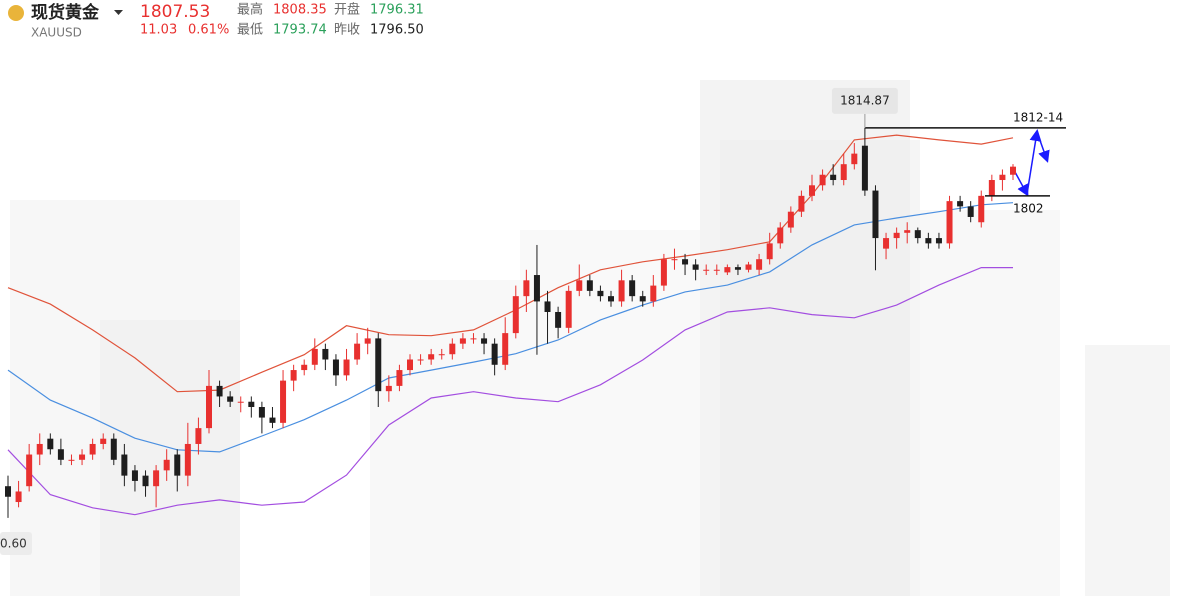 Image resolution: width=1190 pixels, height=596 pixels. I want to click on stat-value: 1796.31, so click(397, 10).